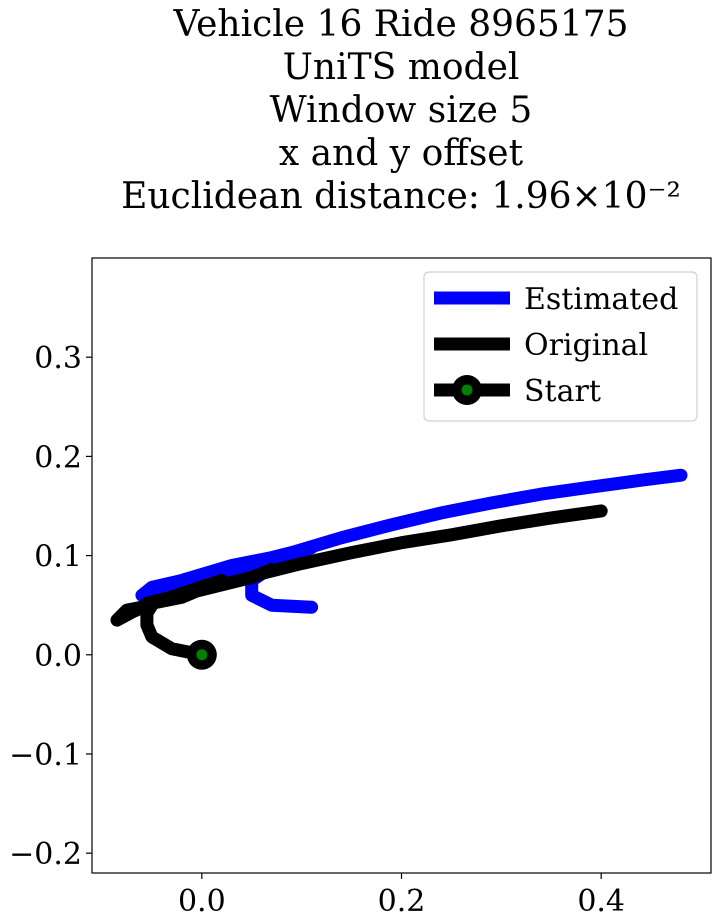 Image resolution: width=719 pixels, height=920 pixels. What do you see at coordinates (58, 358) in the screenshot?
I see `y-tick-label: 0.3` at bounding box center [58, 358].